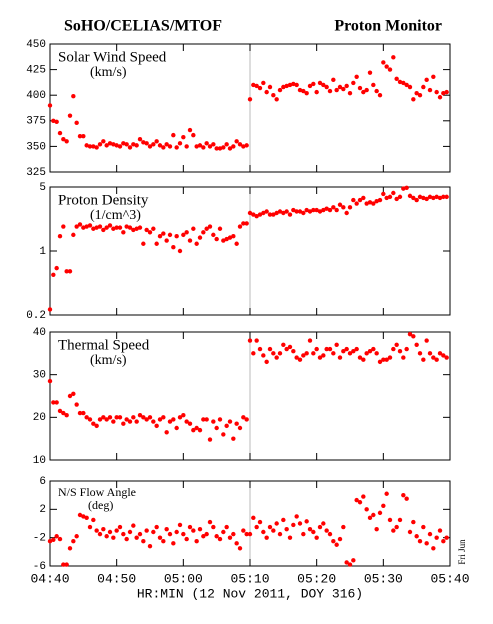 This screenshot has height=624, width=493. I want to click on y-tick-label: 325, so click(36, 173).